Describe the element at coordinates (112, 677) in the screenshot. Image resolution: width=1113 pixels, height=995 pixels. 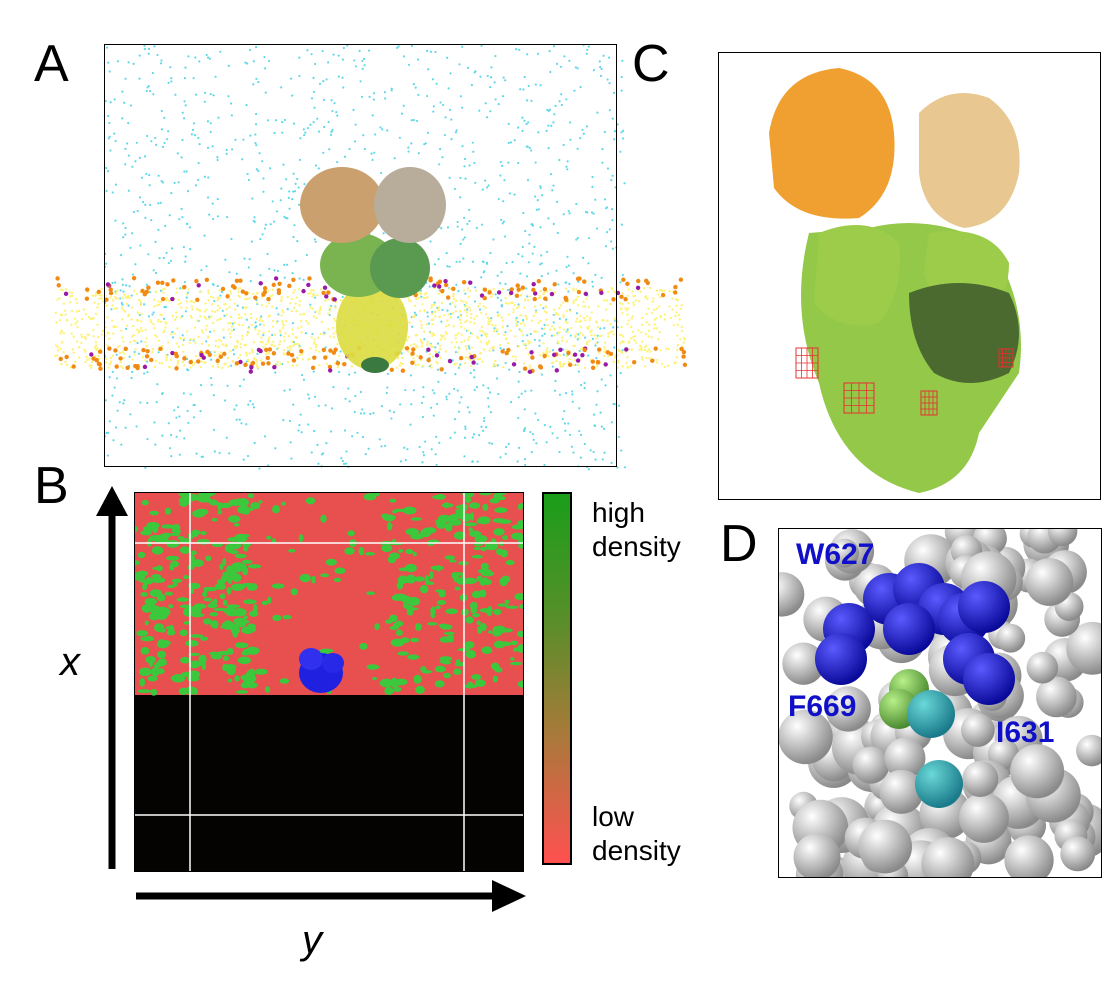
I see `x-axis-arrow` at that location.